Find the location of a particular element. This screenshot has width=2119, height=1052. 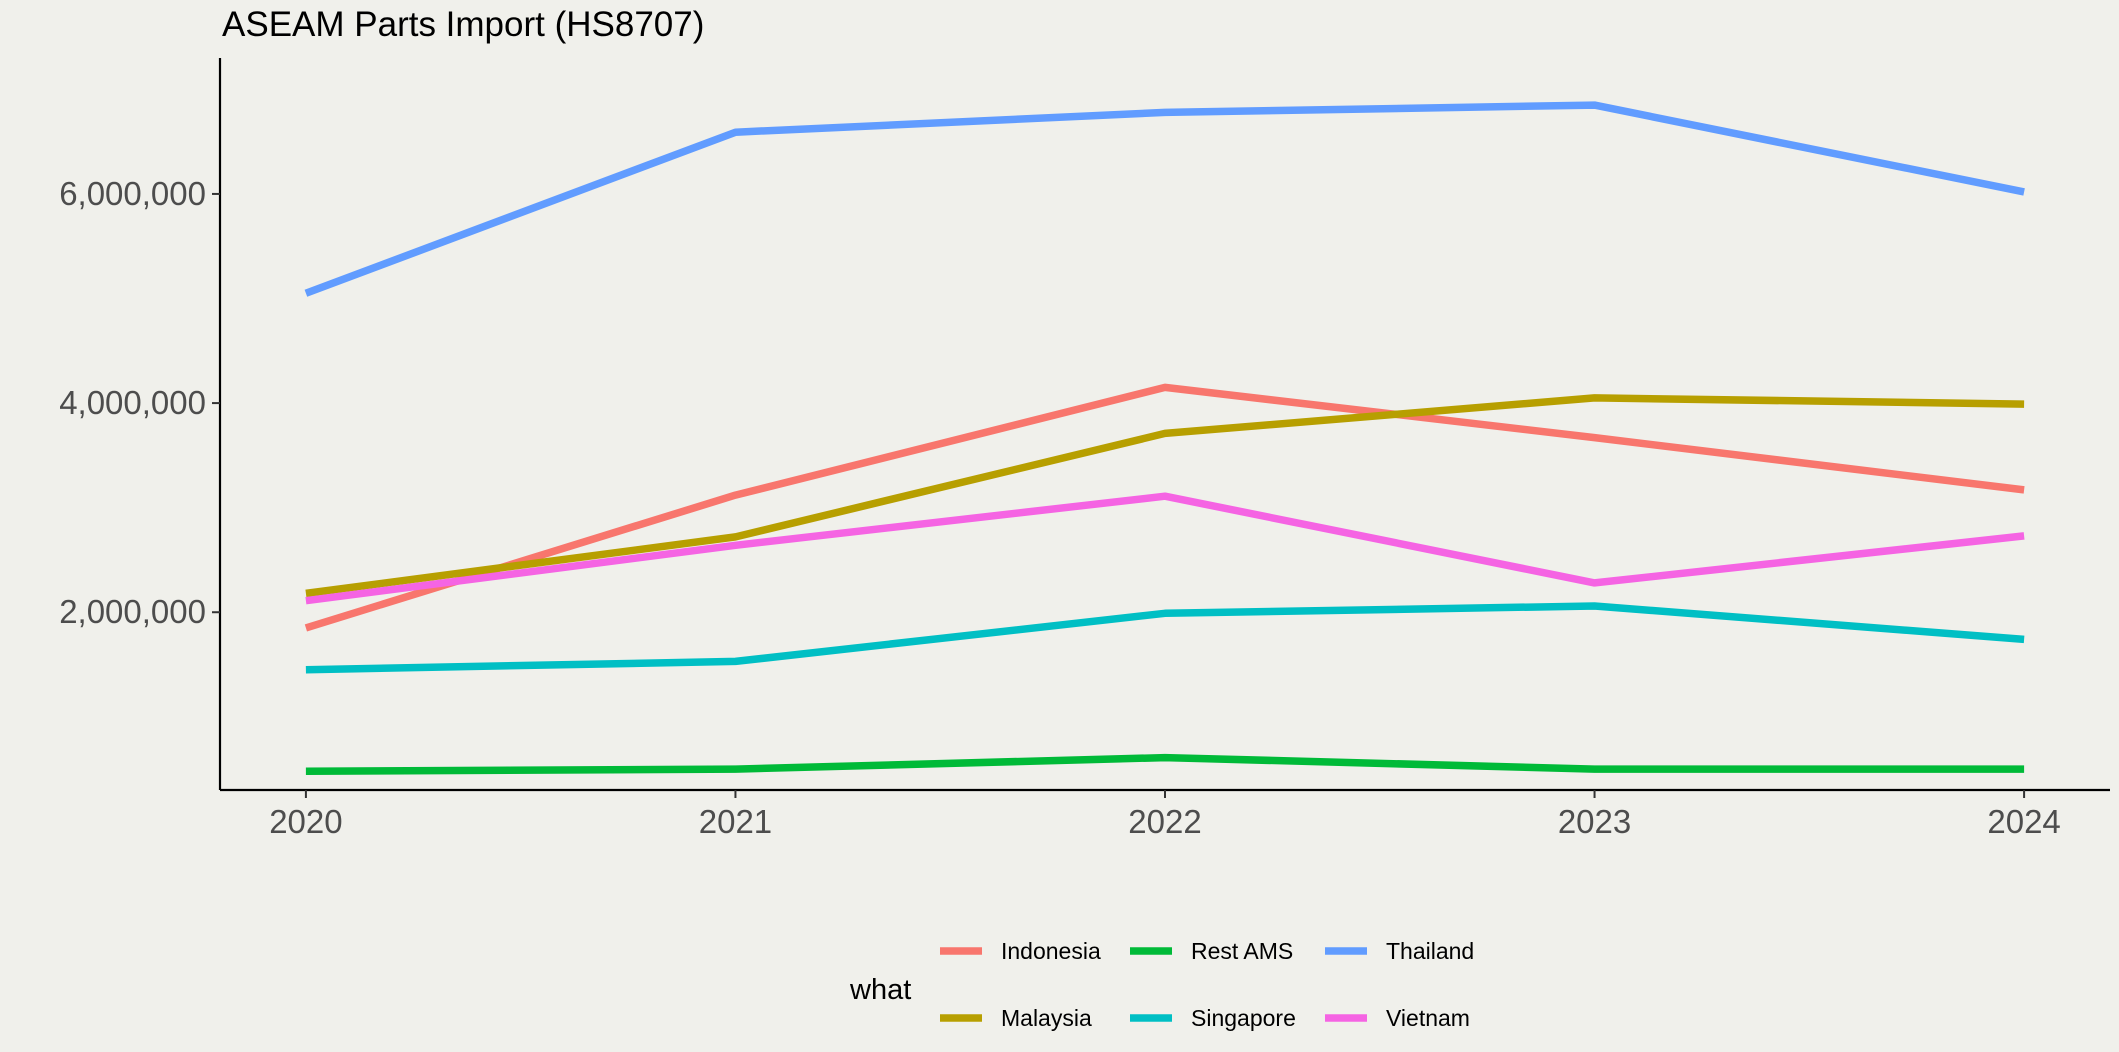

legend-title: what is located at coordinates (880, 990).